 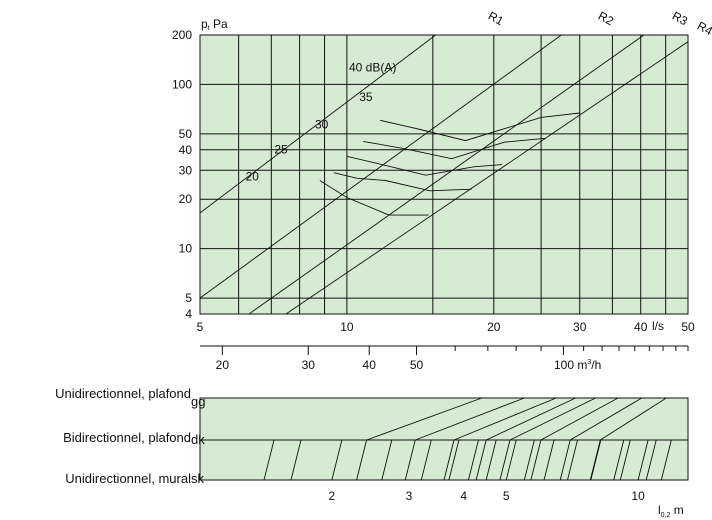 What do you see at coordinates (253, 177) in the screenshot?
I see `sound-level-label: 20` at bounding box center [253, 177].